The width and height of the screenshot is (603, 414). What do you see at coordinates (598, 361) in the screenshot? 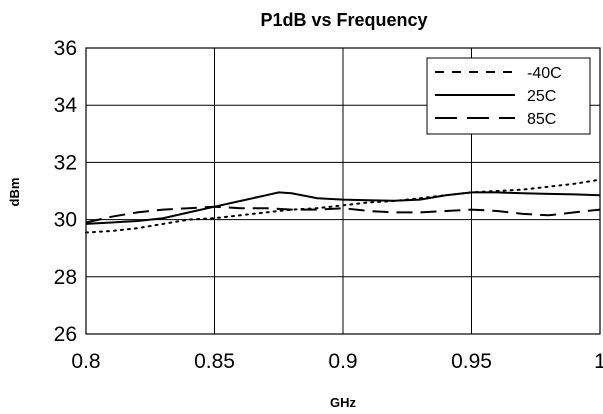
I see `x-tick-label: 1` at bounding box center [598, 361].